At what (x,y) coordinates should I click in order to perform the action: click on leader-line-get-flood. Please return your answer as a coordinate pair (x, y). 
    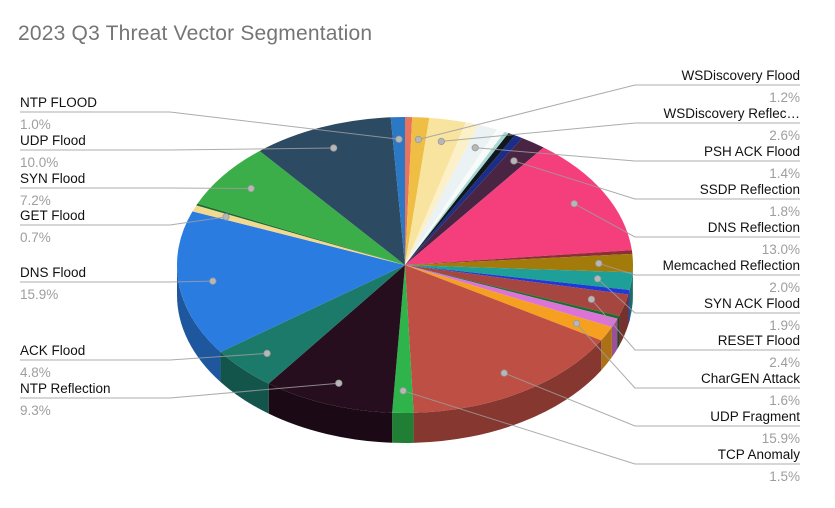
    Looking at the image, I should click on (123, 221).